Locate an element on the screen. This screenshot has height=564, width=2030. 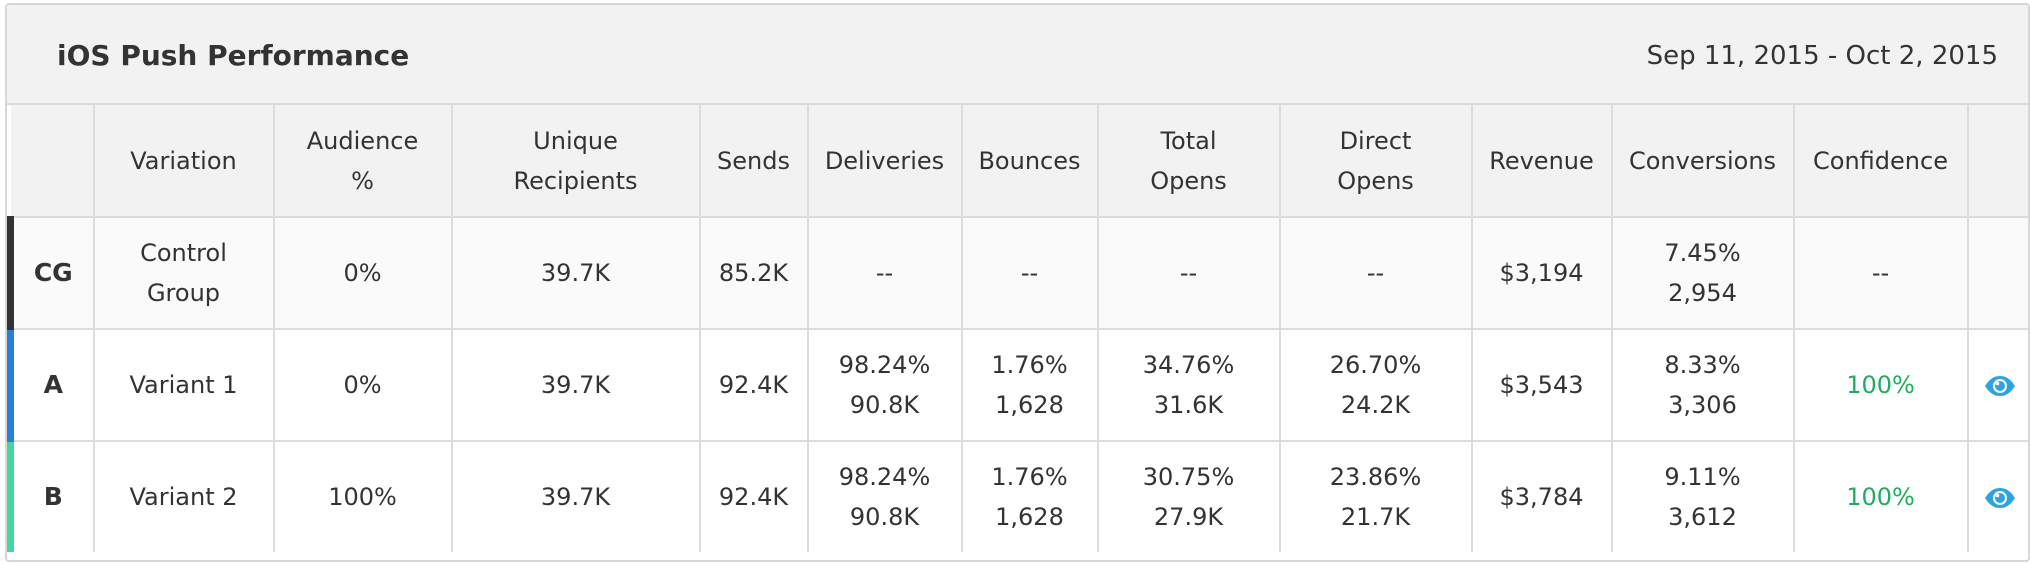
col-header-unique-recipients: Unique Recipients is located at coordinates (576, 161).